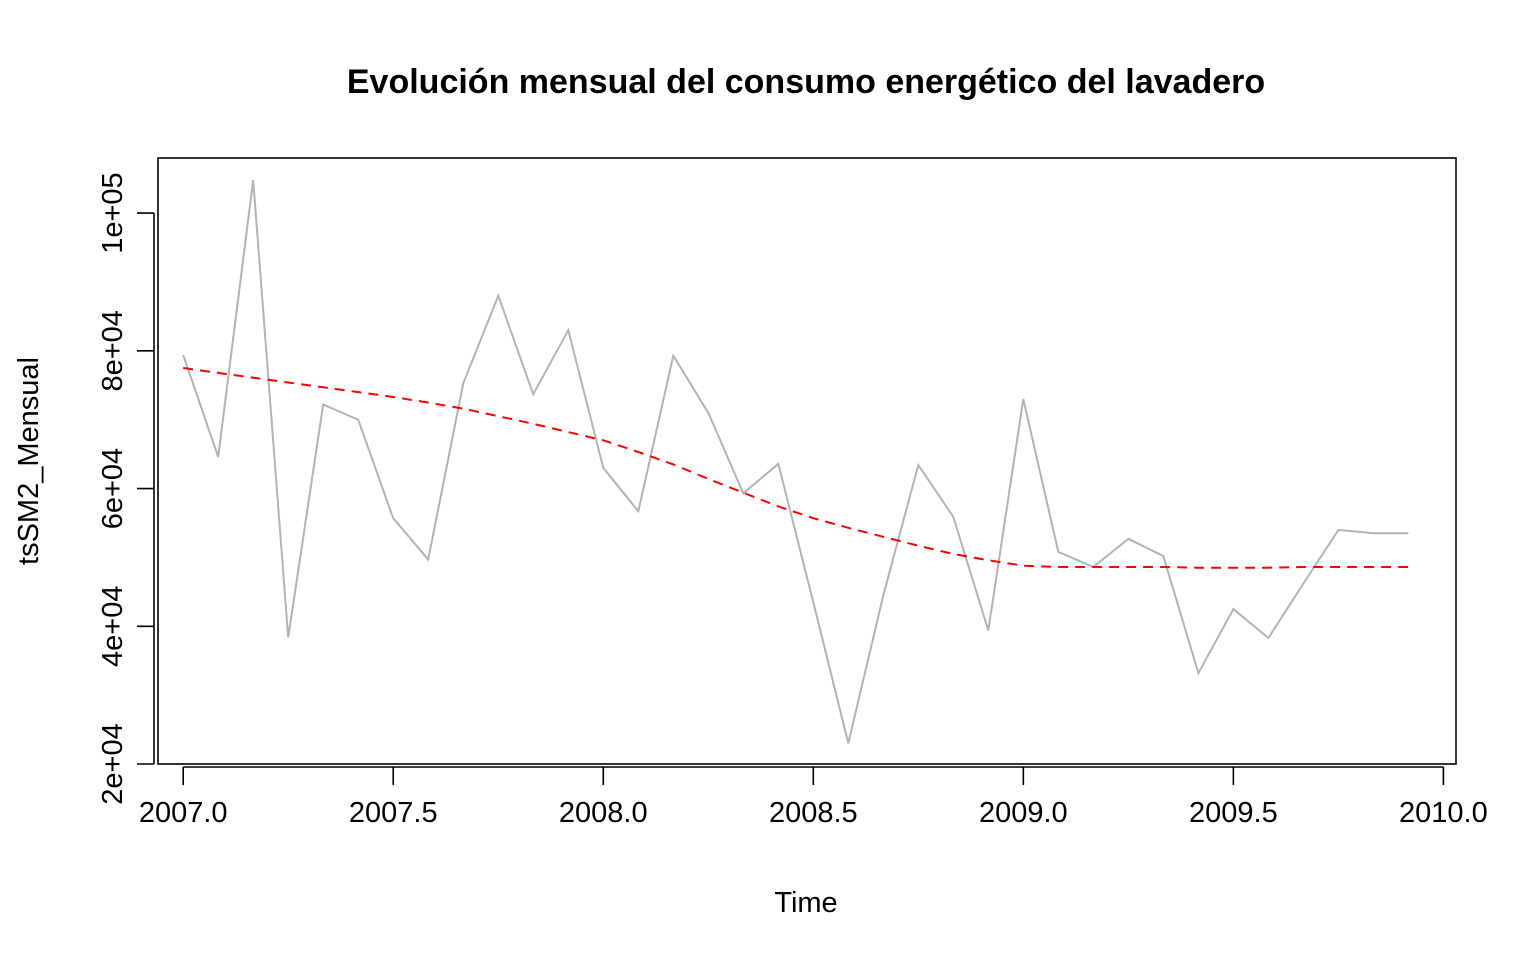 Image resolution: width=1536 pixels, height=960 pixels. What do you see at coordinates (113, 626) in the screenshot?
I see `y-tick-label: 4e+04` at bounding box center [113, 626].